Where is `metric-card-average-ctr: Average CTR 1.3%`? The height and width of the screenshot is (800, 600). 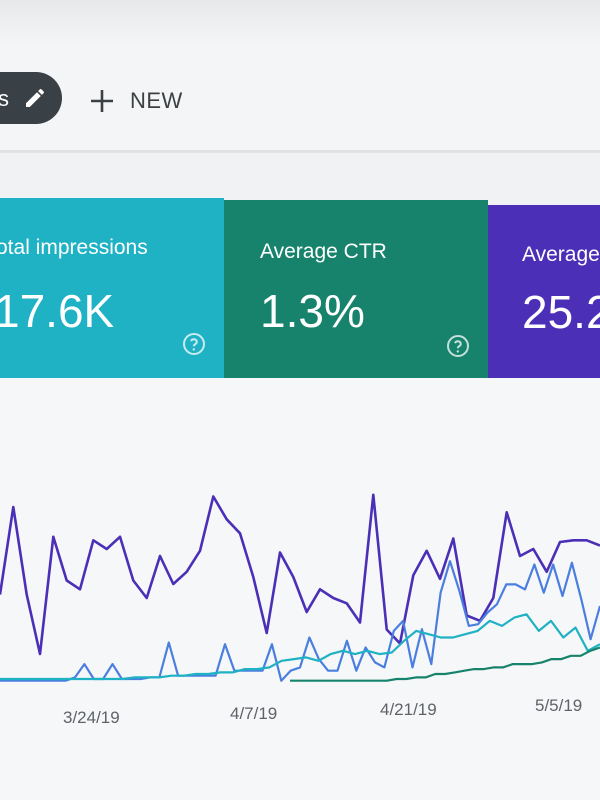 metric-card-average-ctr: Average CTR 1.3% is located at coordinates (356, 290).